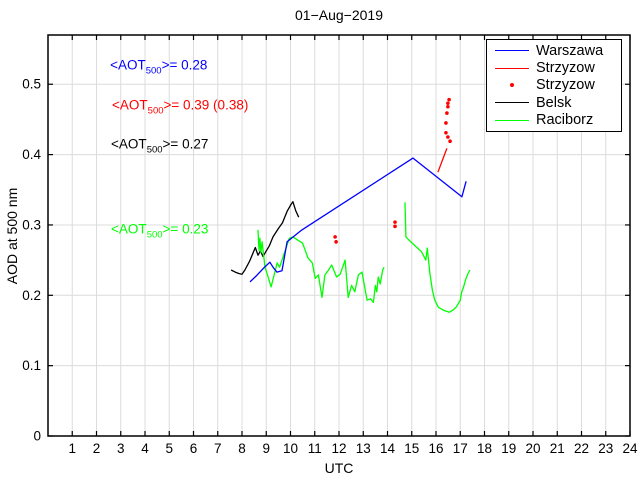 Image resolution: width=640 pixels, height=480 pixels. I want to click on x-tick-label: 2, so click(97, 448).